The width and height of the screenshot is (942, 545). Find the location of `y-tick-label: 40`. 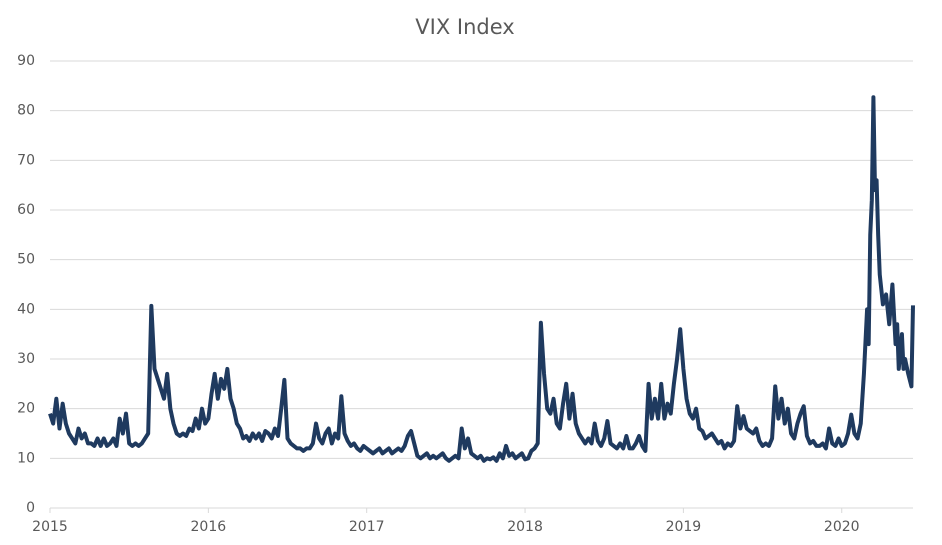

y-tick-label: 40 is located at coordinates (26, 309).